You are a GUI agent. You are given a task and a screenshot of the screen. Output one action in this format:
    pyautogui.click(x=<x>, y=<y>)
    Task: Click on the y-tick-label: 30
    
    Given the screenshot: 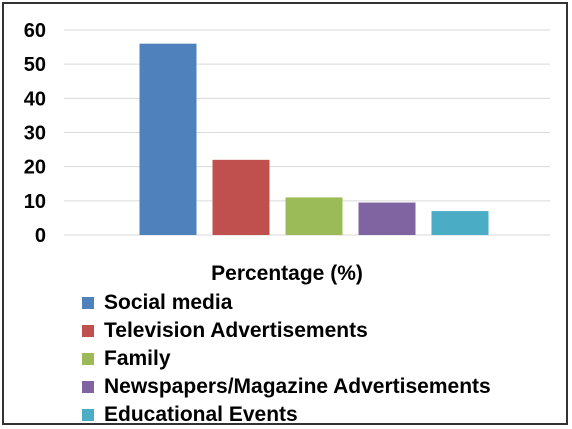 What is the action you would take?
    pyautogui.click(x=35, y=134)
    